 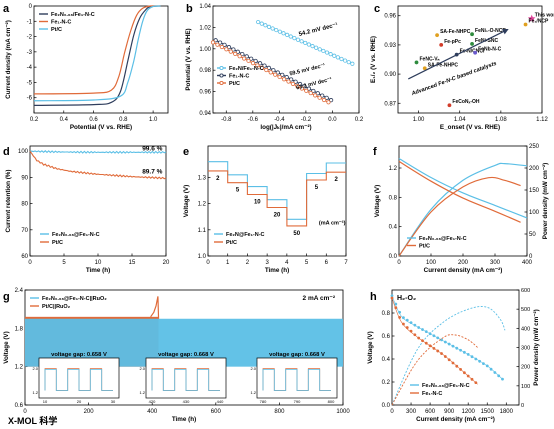 I want to click on inset-x-tick: 790, so click(x=297, y=401).